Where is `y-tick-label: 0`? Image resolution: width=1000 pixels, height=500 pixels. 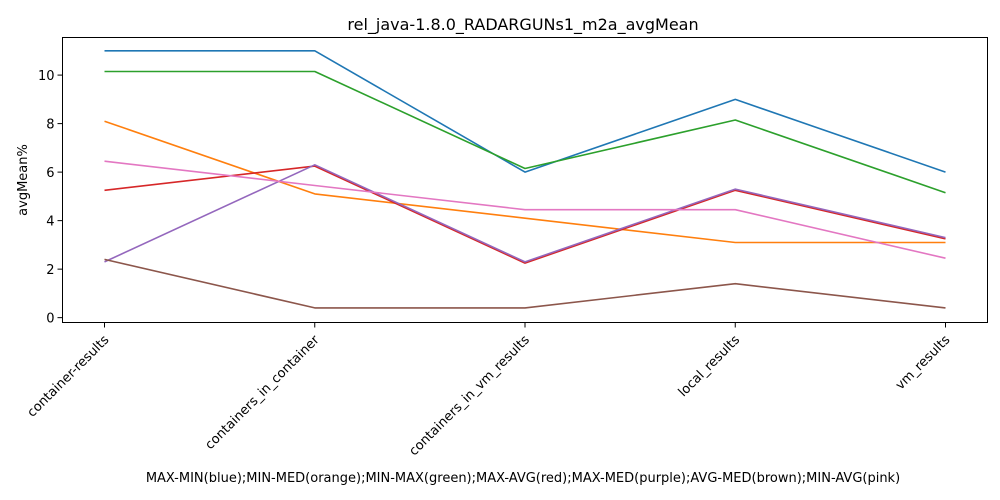
y-tick-label: 0 is located at coordinates (50, 319).